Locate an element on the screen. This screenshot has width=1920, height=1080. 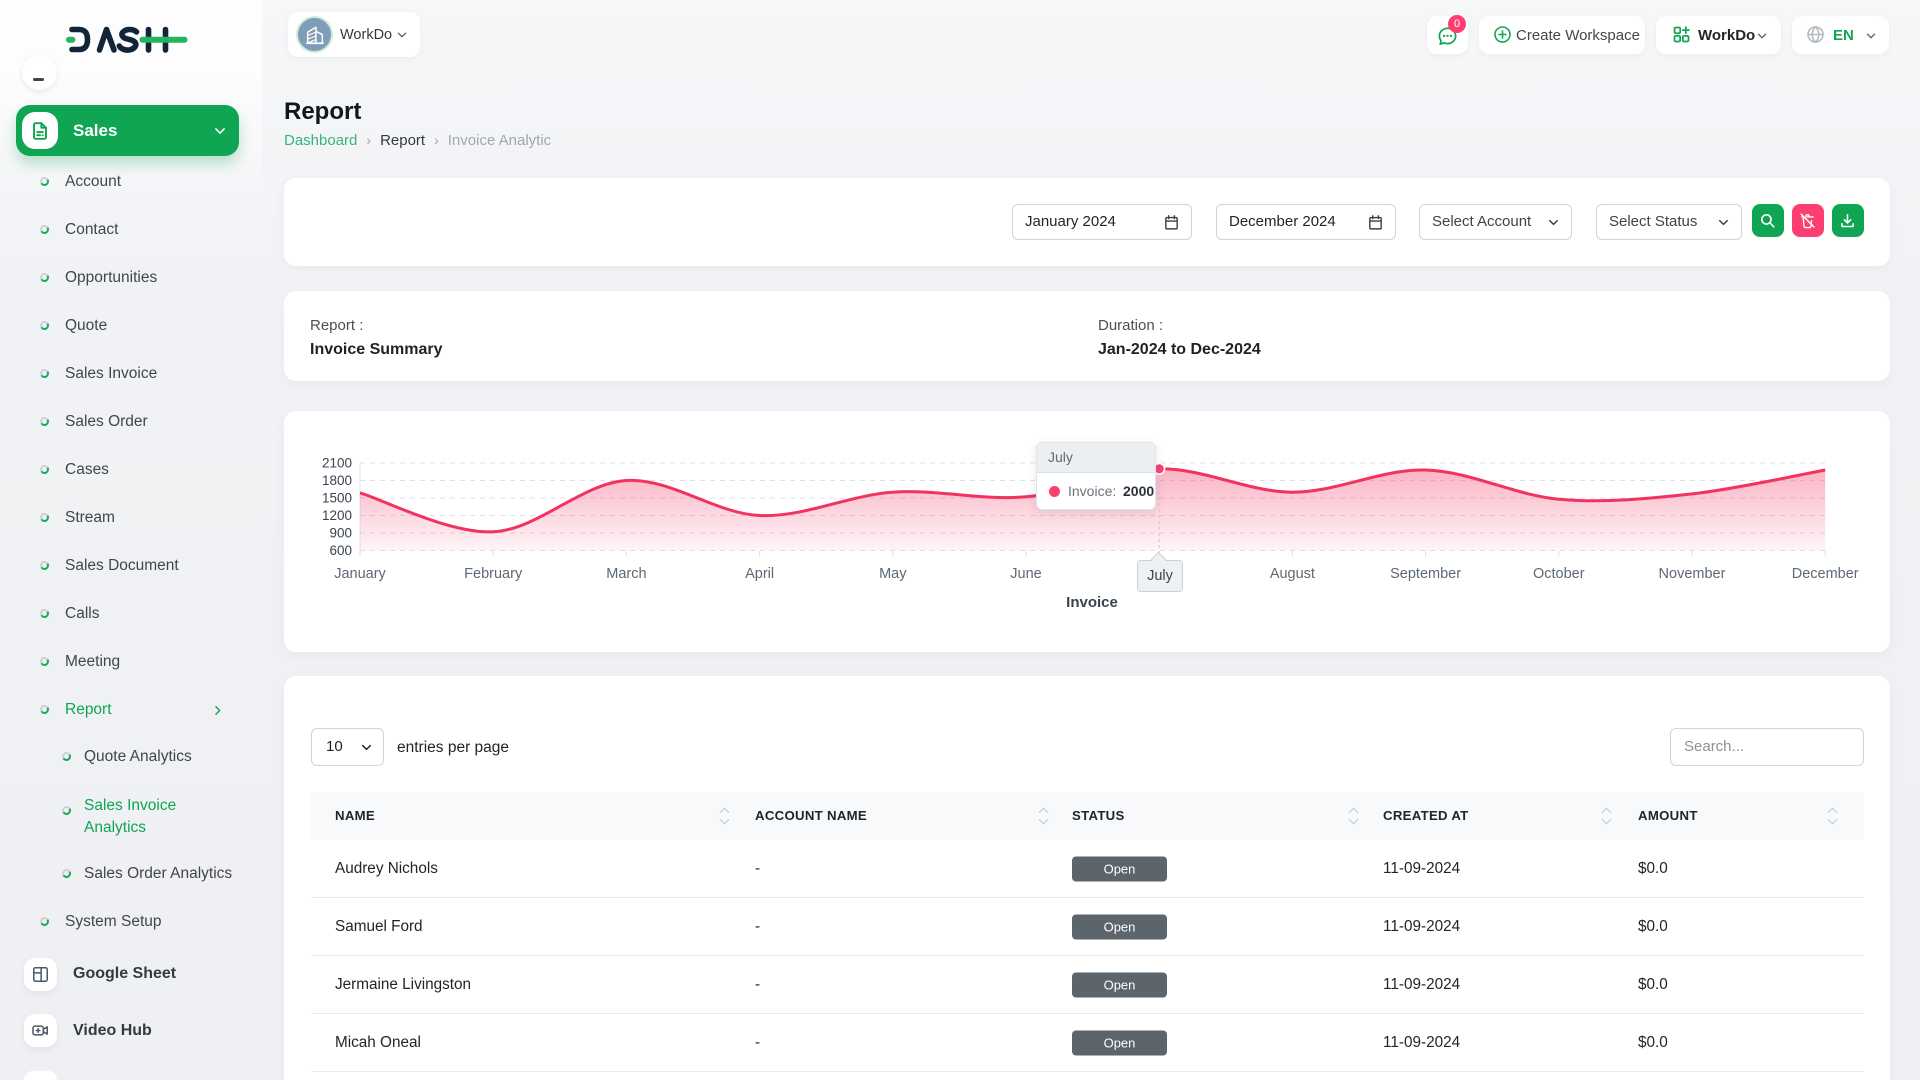
svg-text: February is located at coordinates (493, 574).